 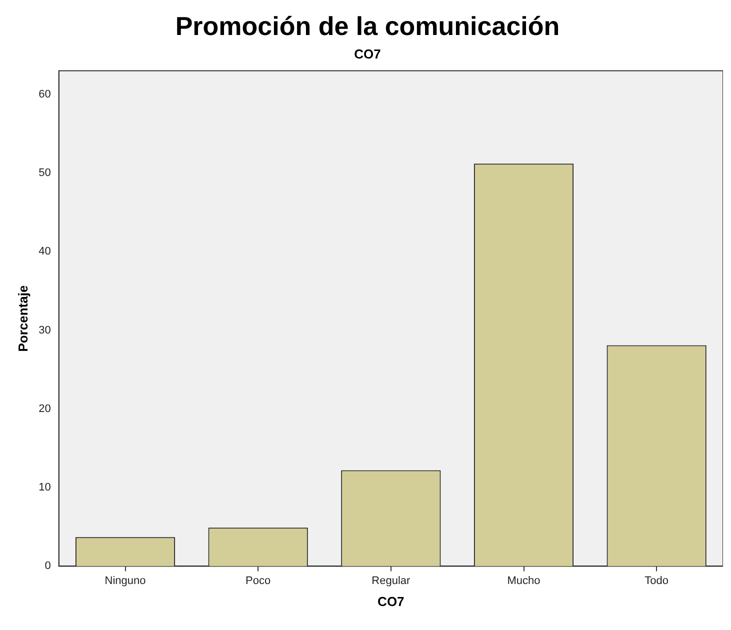 What do you see at coordinates (391, 601) in the screenshot?
I see `x-axis-title: CO7` at bounding box center [391, 601].